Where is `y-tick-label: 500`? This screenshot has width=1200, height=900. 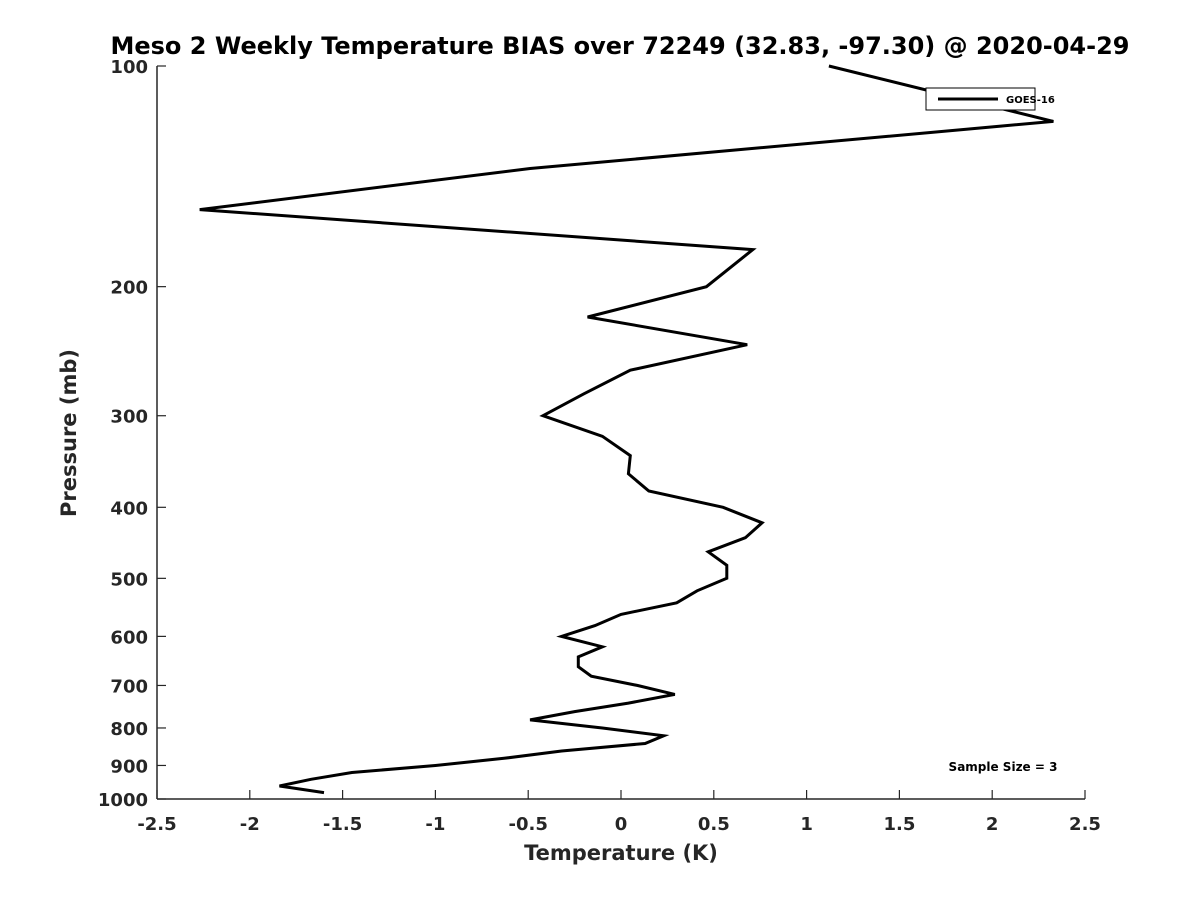
y-tick-label: 500 is located at coordinates (129, 579).